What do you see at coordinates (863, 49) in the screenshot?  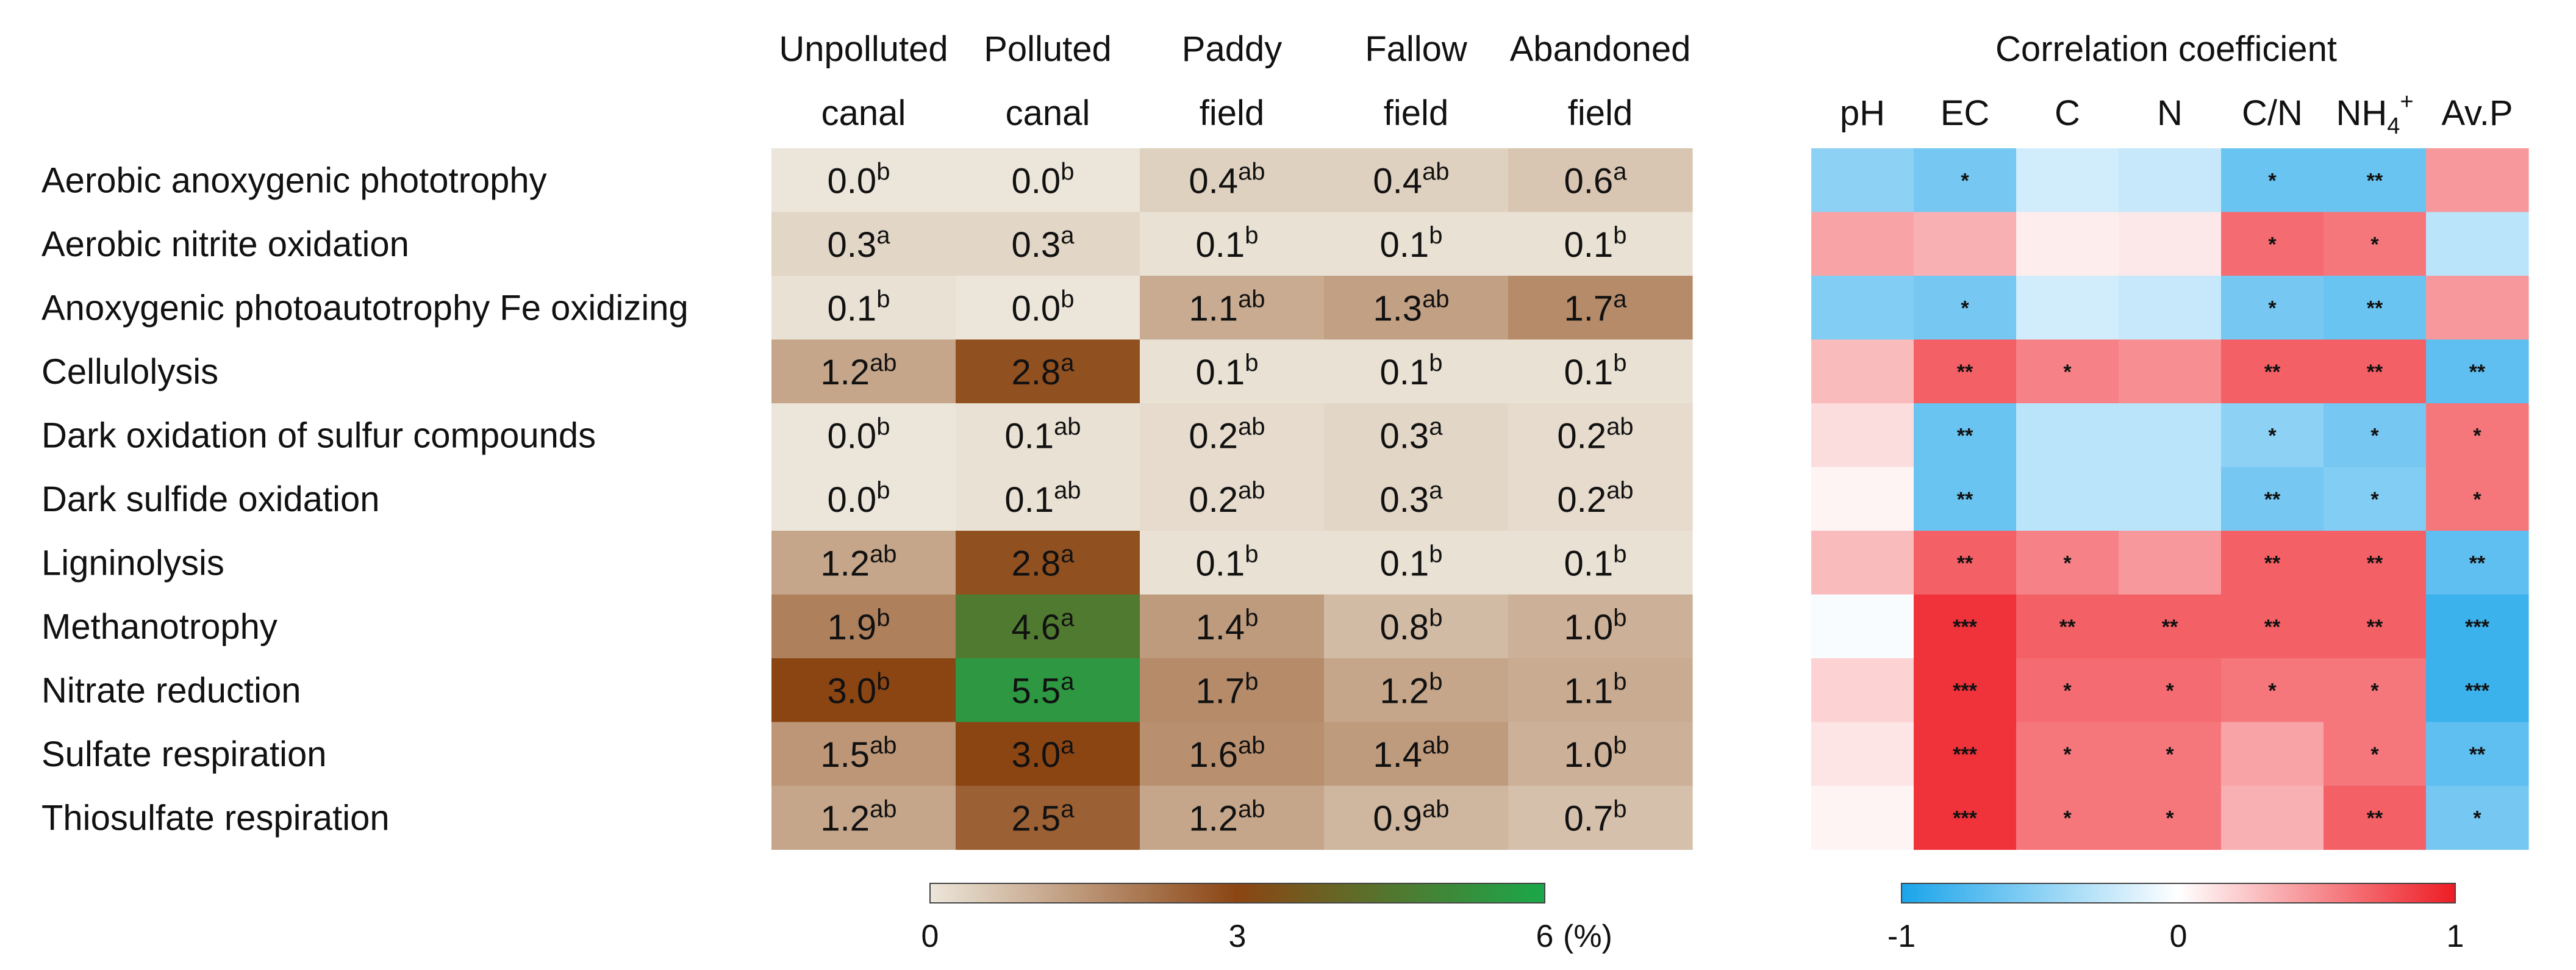 I see `column-label: Unpolluted` at bounding box center [863, 49].